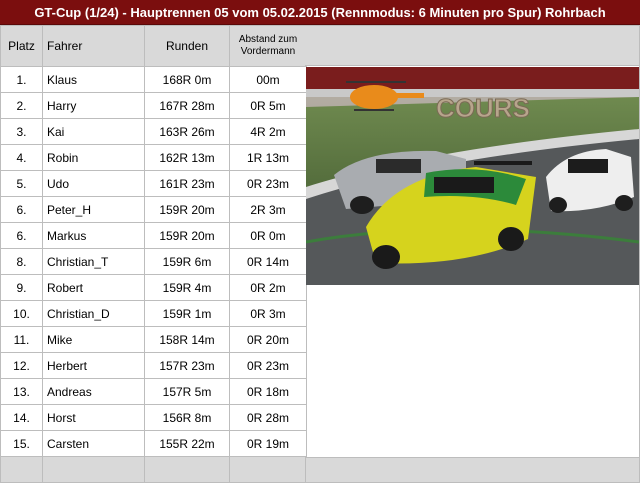 The height and width of the screenshot is (483, 640). I want to click on table-row: 11. Mike 158R 14m 0R 20m, so click(153, 339).